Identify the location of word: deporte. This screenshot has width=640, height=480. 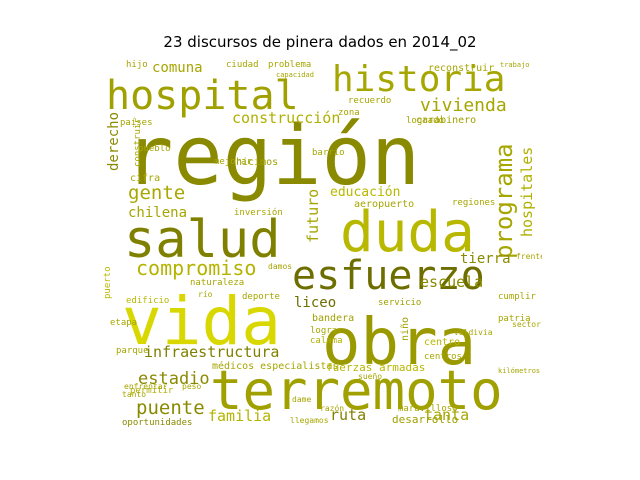
(261, 297).